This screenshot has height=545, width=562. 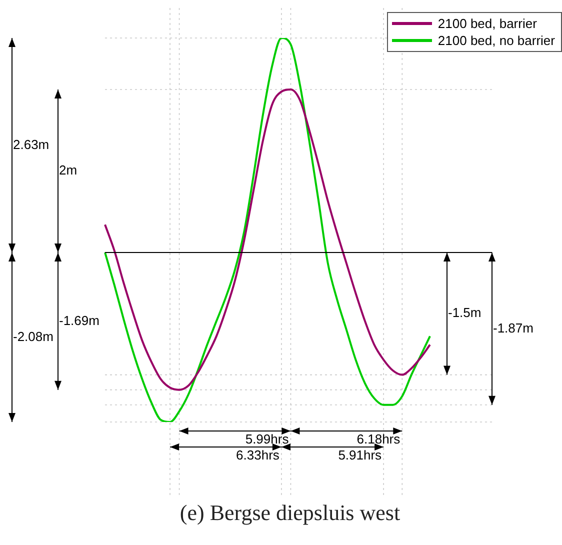 What do you see at coordinates (33, 336) in the screenshot?
I see `text: -2.08m` at bounding box center [33, 336].